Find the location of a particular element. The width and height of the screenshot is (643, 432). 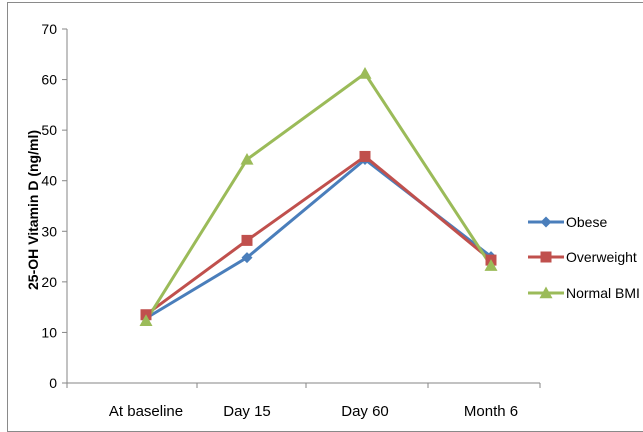

y-tick-label: 40 is located at coordinates (49, 181).